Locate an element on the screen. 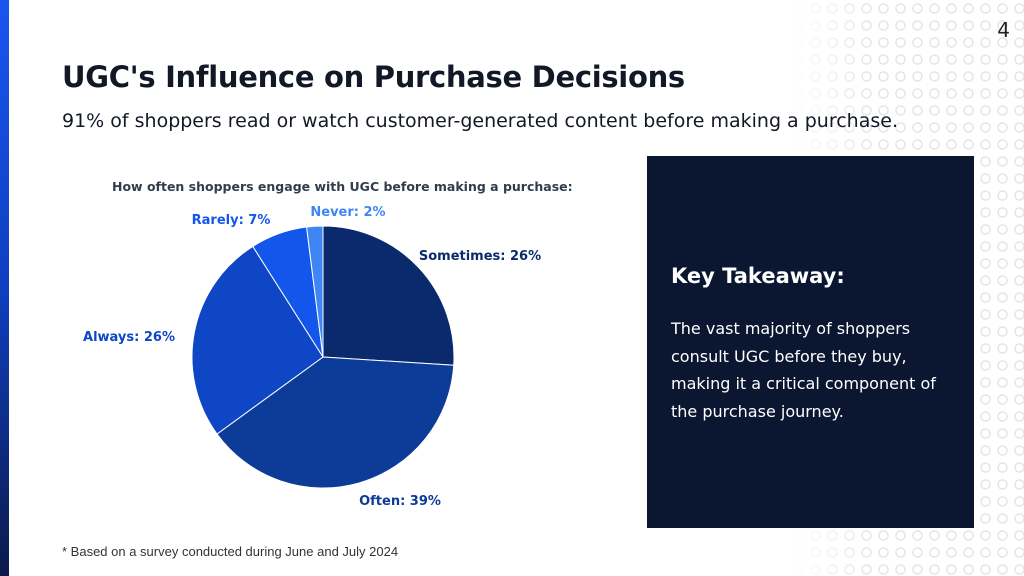 This screenshot has height=576, width=1024. pie-slice-sometimes is located at coordinates (388, 295).